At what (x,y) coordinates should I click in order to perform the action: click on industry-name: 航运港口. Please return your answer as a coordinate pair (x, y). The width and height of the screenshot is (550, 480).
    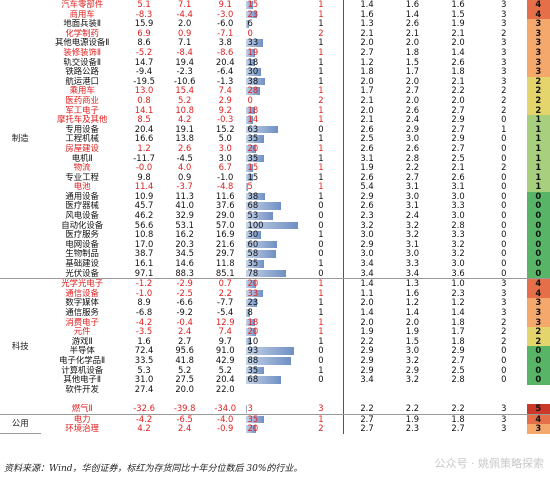
    Looking at the image, I should click on (82, 81).